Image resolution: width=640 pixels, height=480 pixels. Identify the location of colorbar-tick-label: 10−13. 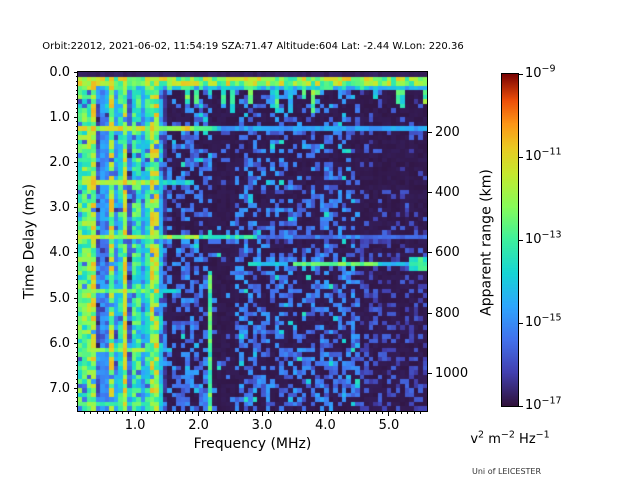
(543, 238).